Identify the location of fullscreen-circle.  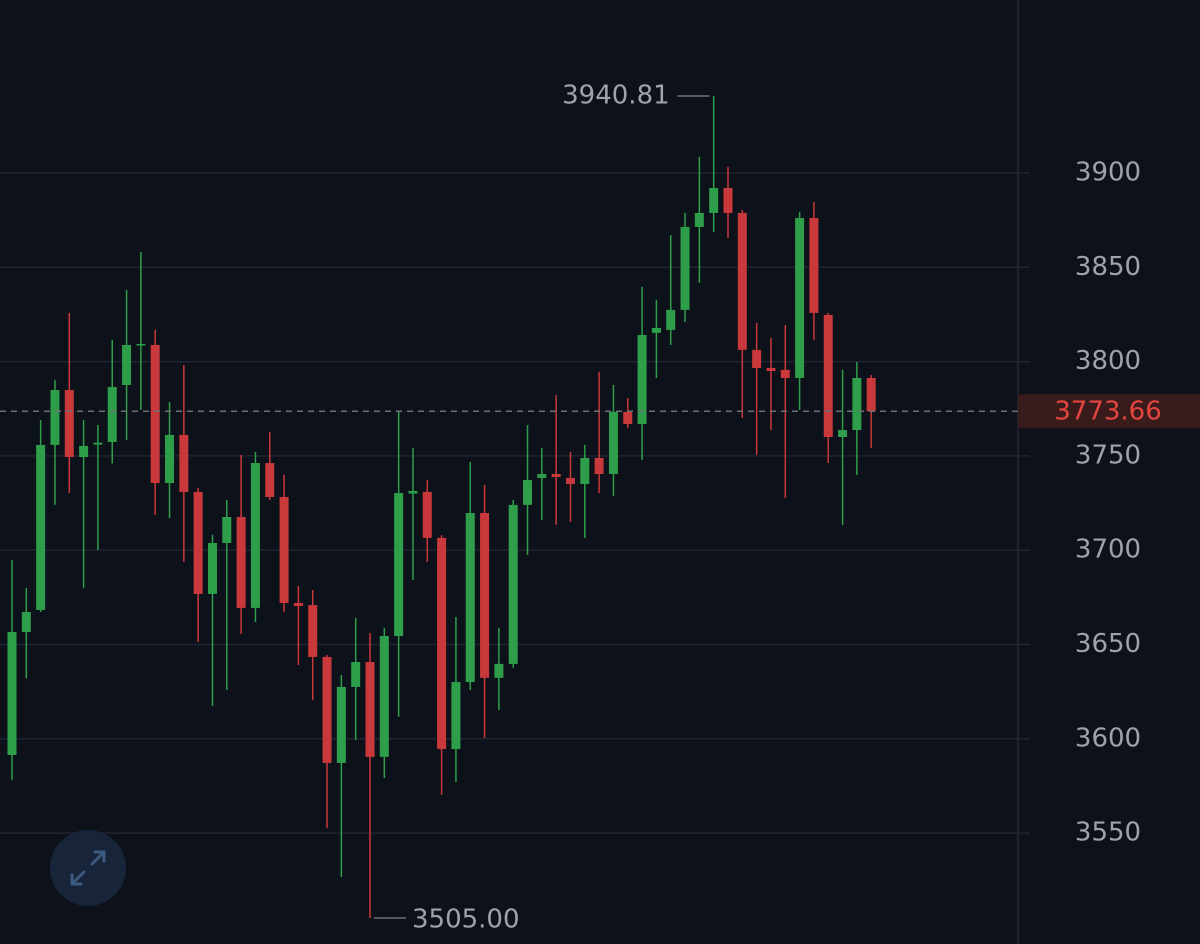
(88, 868).